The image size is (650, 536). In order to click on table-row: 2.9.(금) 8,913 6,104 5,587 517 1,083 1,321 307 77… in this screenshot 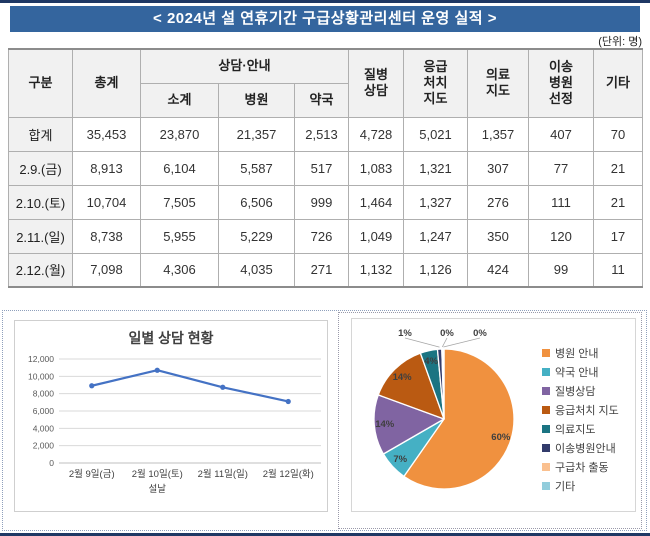, I will do `click(326, 168)`.